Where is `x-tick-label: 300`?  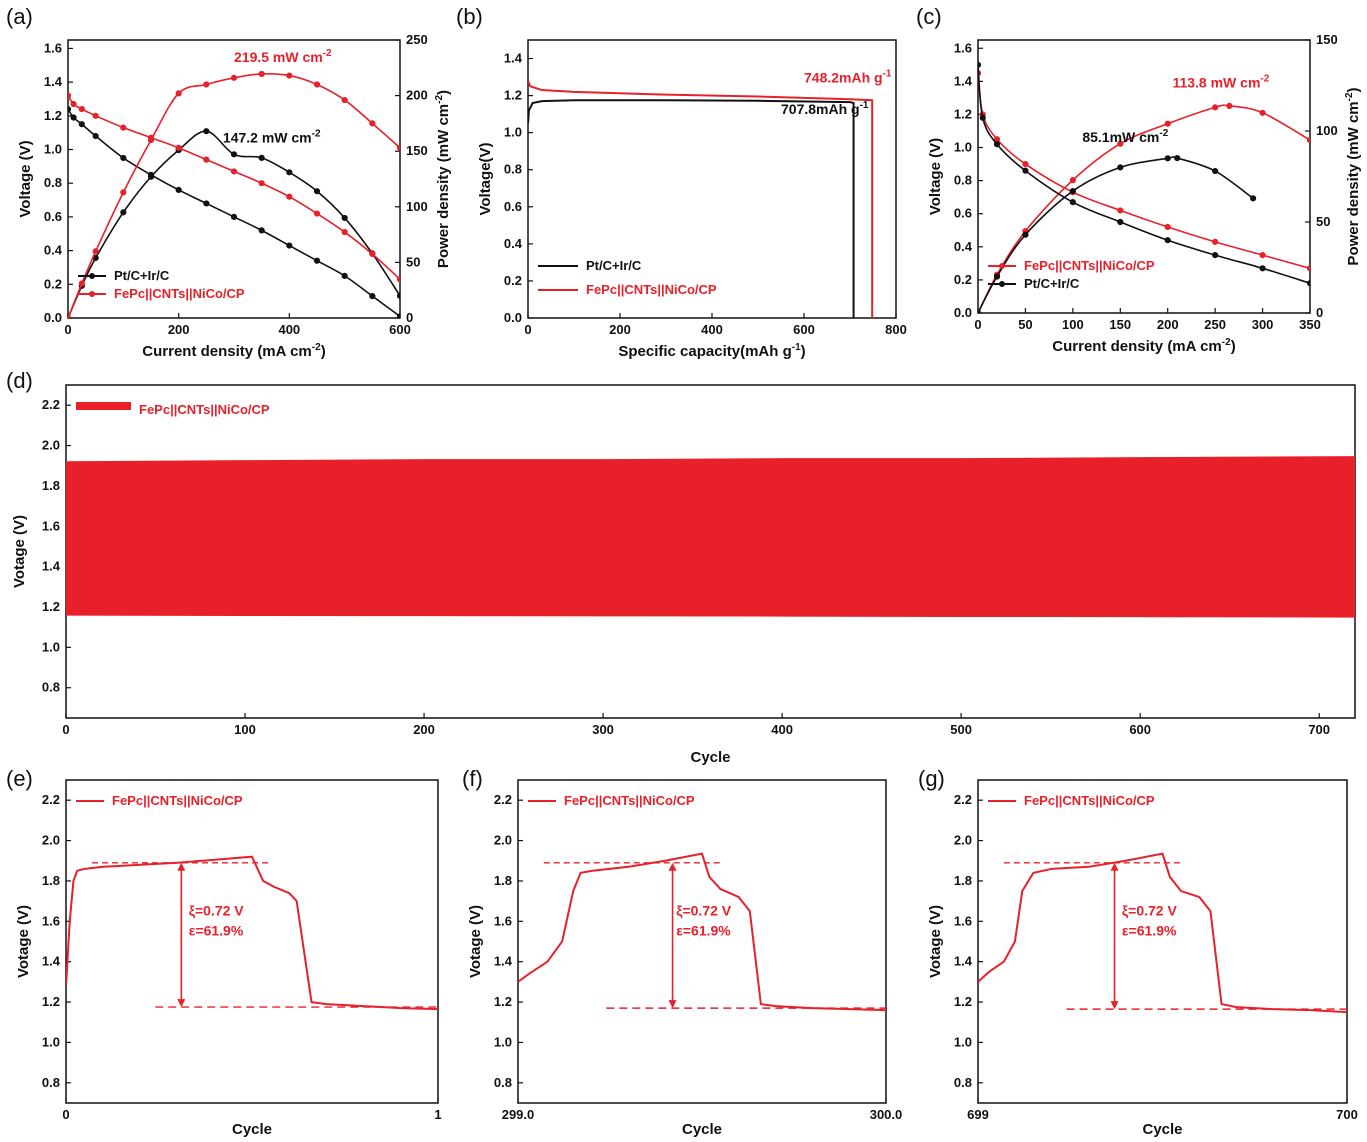
x-tick-label: 300 is located at coordinates (1263, 324).